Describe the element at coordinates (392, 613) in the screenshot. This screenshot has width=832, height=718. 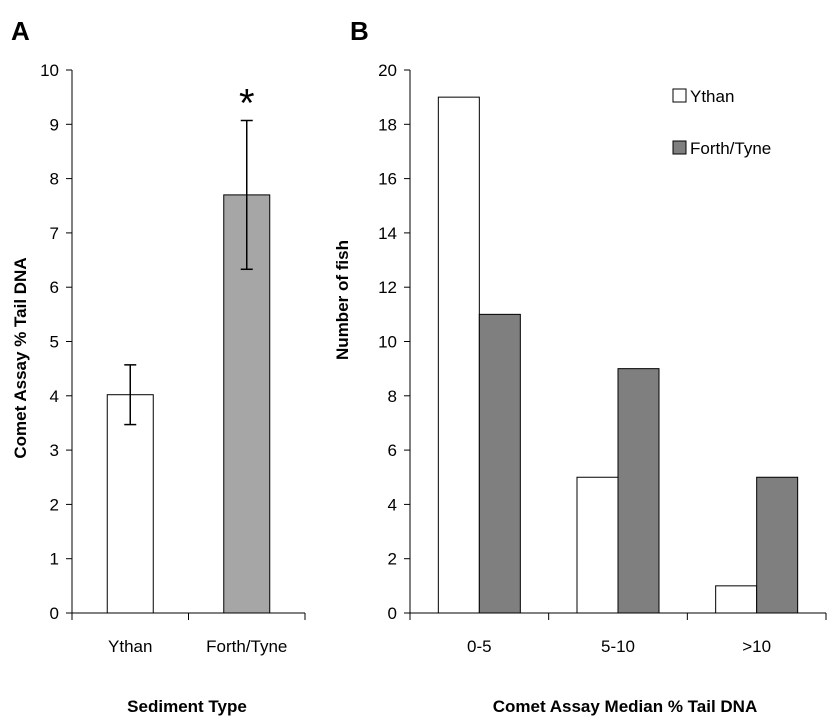
I see `panel-b-y-tick-label: 0` at that location.